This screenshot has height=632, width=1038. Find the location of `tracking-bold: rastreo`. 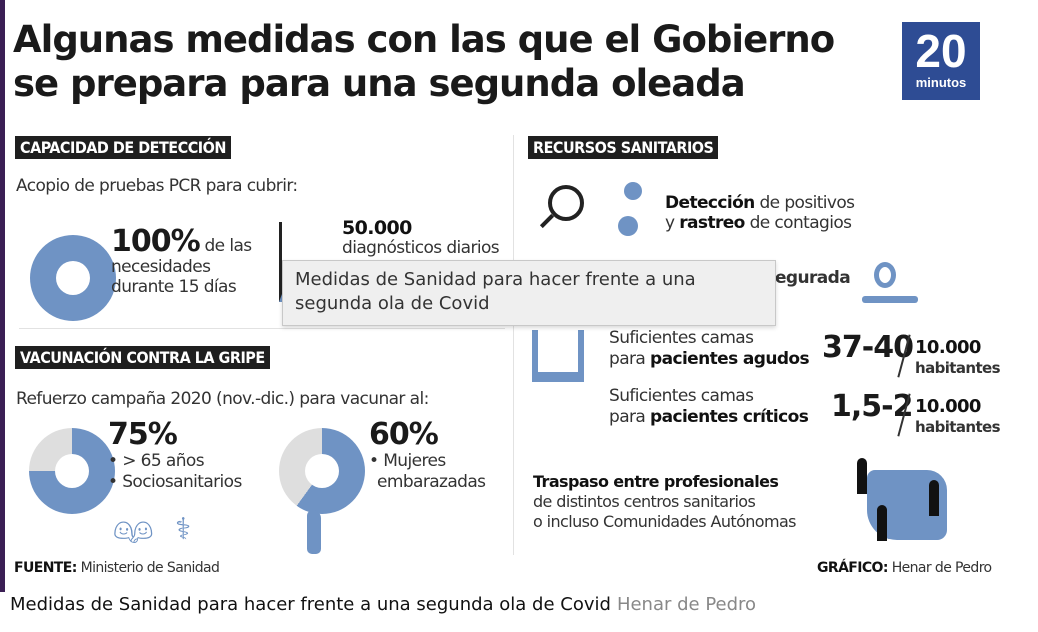

tracking-bold: rastreo is located at coordinates (712, 223).